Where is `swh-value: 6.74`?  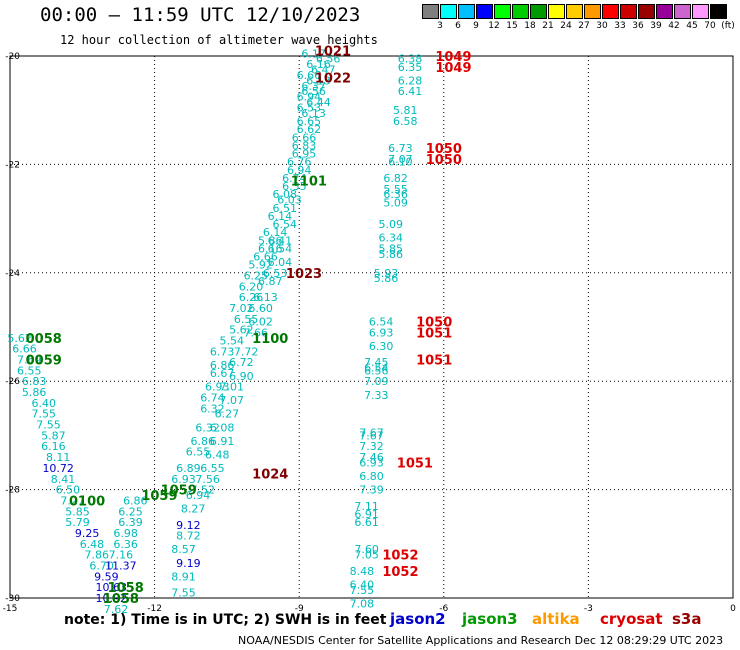 swh-value: 6.74 is located at coordinates (294, 178).